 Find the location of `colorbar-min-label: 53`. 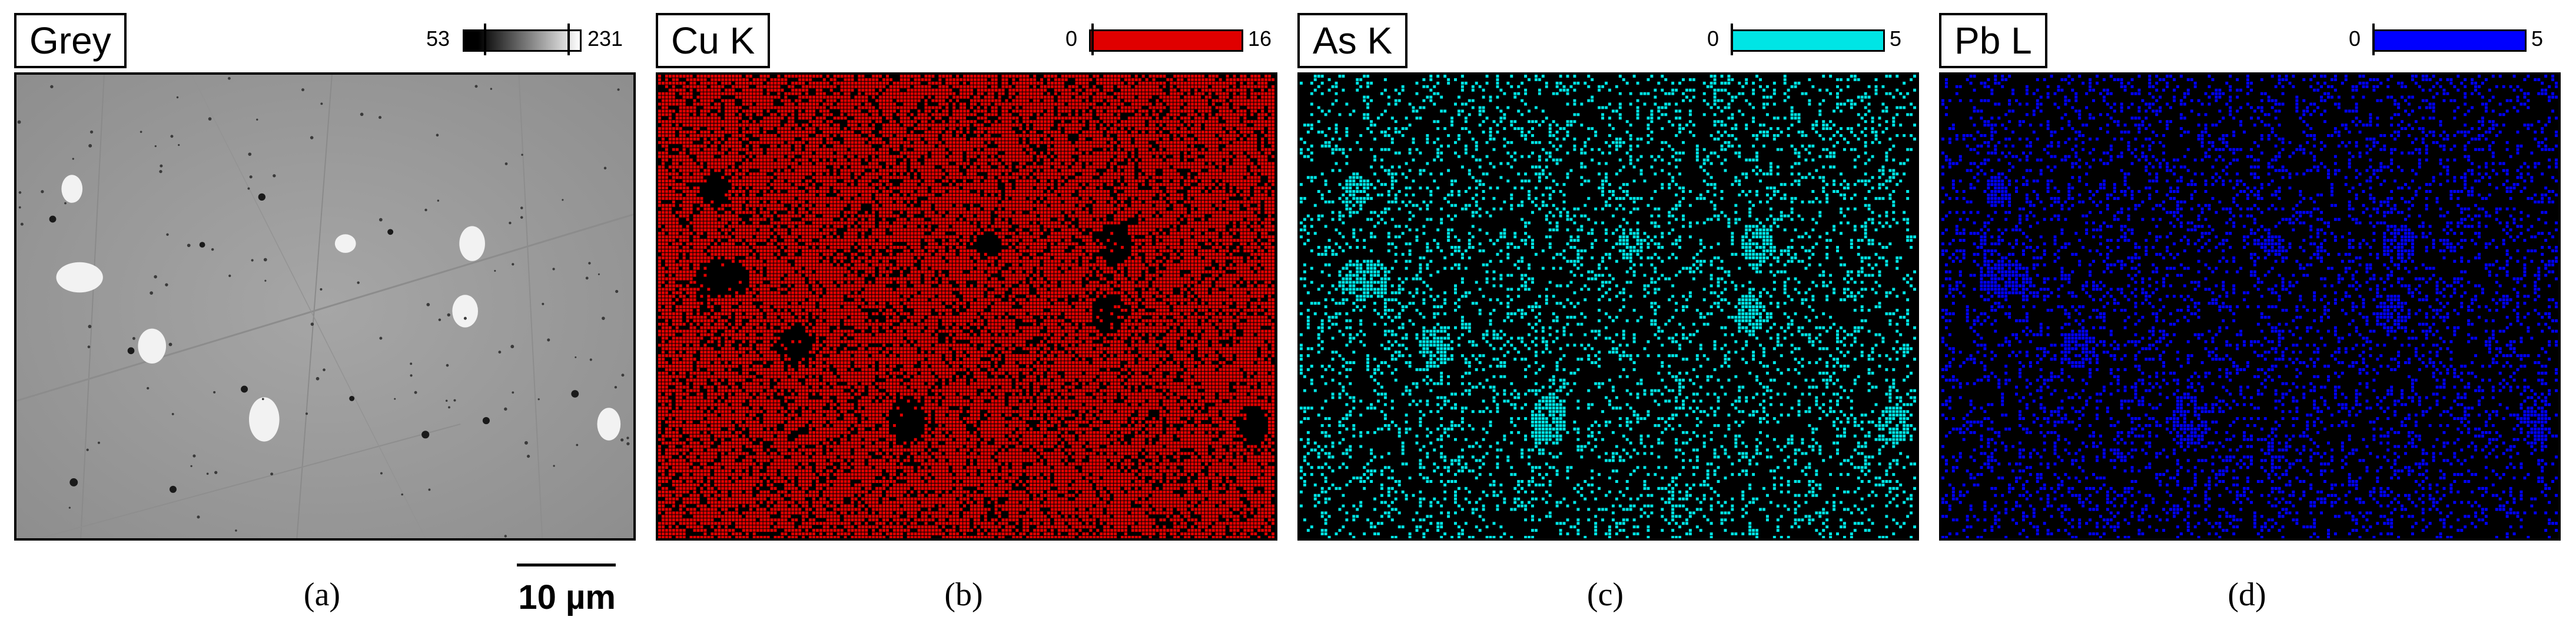

colorbar-min-label: 53 is located at coordinates (438, 38).